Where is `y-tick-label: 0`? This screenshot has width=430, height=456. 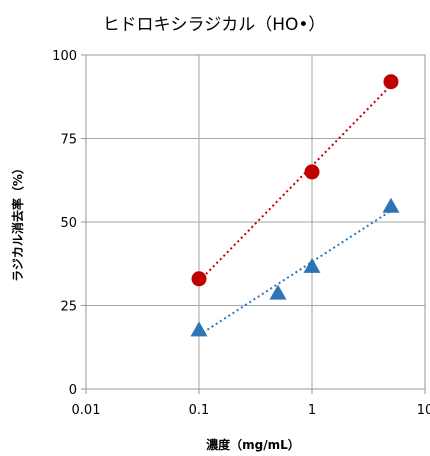 y-tick-label: 0 is located at coordinates (73, 390).